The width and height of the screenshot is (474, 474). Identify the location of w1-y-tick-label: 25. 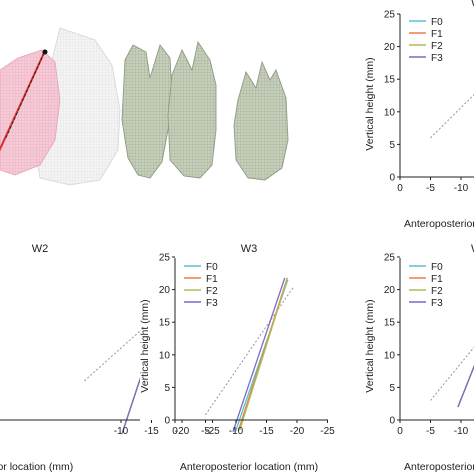
(390, 15).